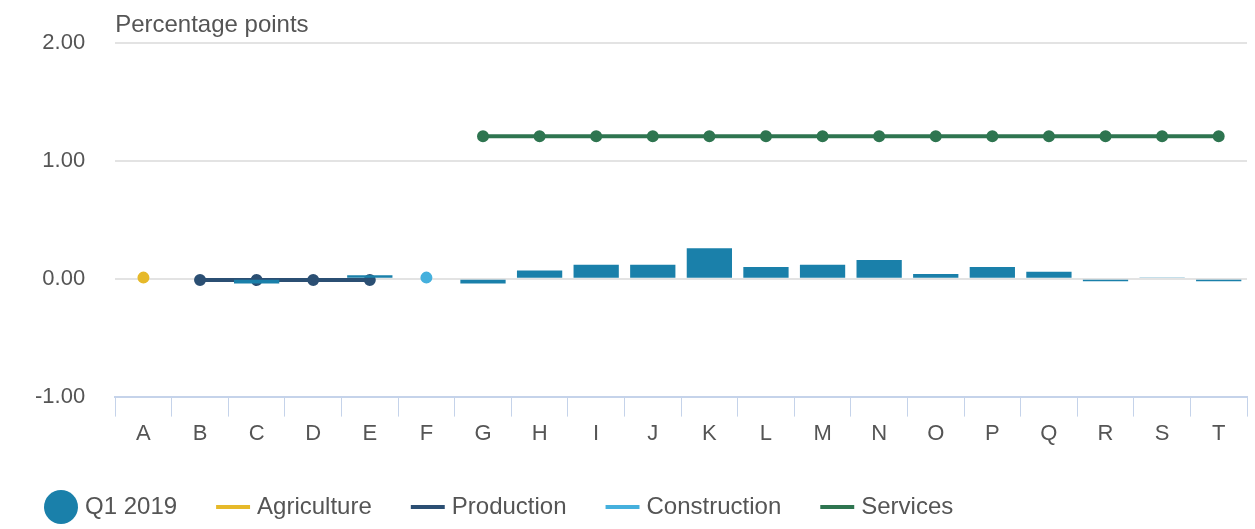 Image resolution: width=1255 pixels, height=529 pixels. I want to click on x-tick-label: A, so click(144, 432).